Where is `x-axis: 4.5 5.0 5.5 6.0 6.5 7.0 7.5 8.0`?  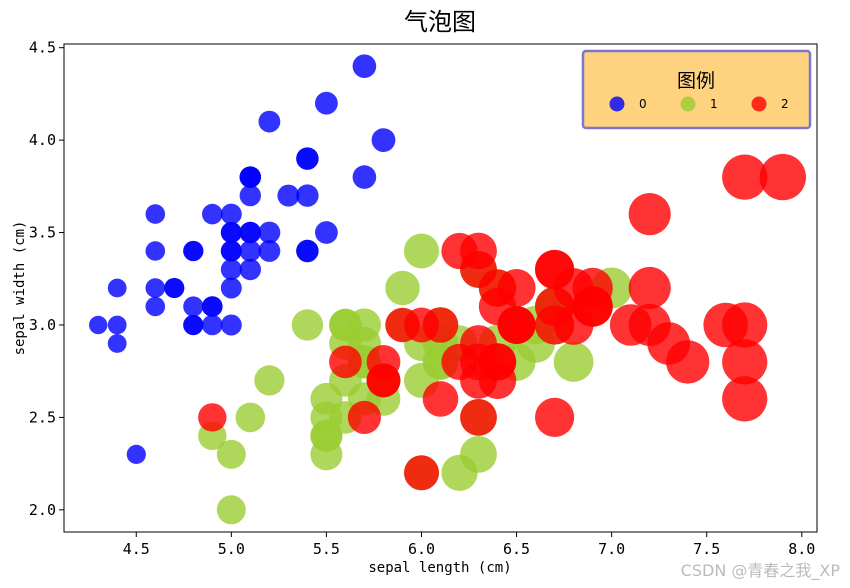 x-axis: 4.5 5.0 5.5 6.0 6.5 7.0 7.5 8.0 is located at coordinates (469, 545).